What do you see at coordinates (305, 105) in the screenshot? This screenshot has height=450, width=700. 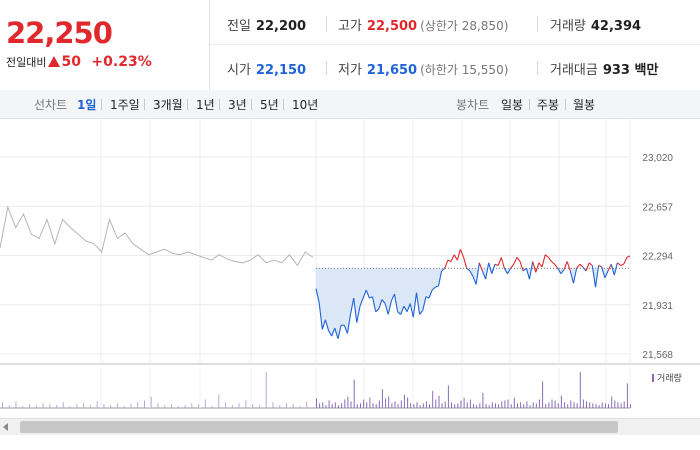 I see `tab-10year: 10년` at bounding box center [305, 105].